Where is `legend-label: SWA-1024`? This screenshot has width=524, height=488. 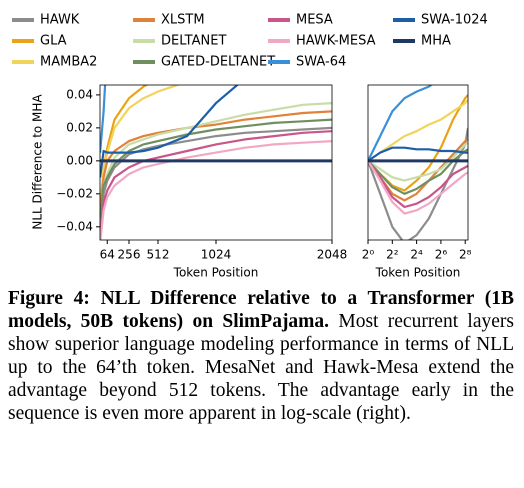 legend-label: SWA-1024 is located at coordinates (454, 20).